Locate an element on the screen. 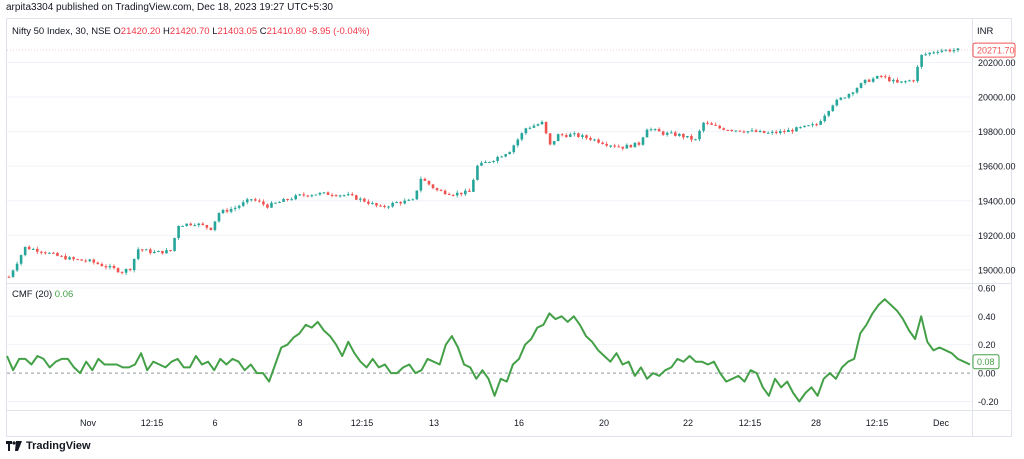 The width and height of the screenshot is (1024, 459). time-tick-label: Nov is located at coordinates (88, 423).